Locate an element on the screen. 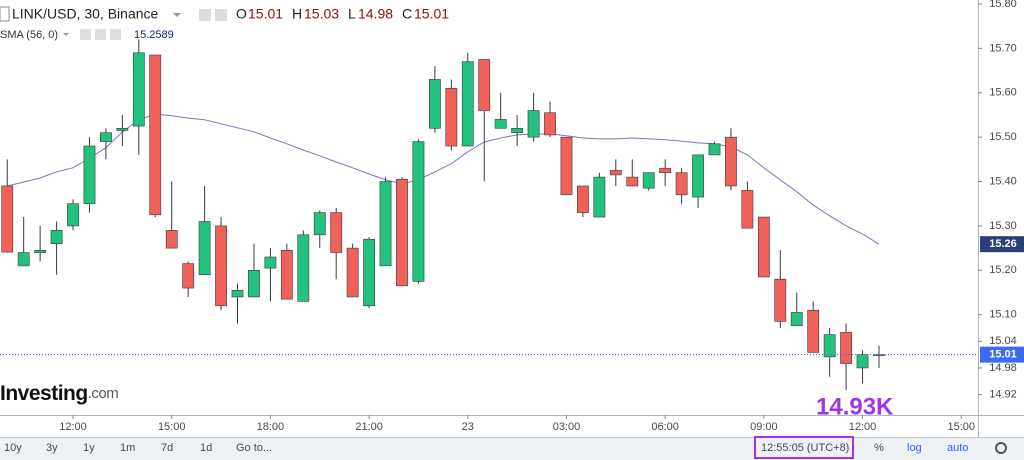 Image resolution: width=1024 pixels, height=460 pixels. clock-highlight is located at coordinates (804, 447).